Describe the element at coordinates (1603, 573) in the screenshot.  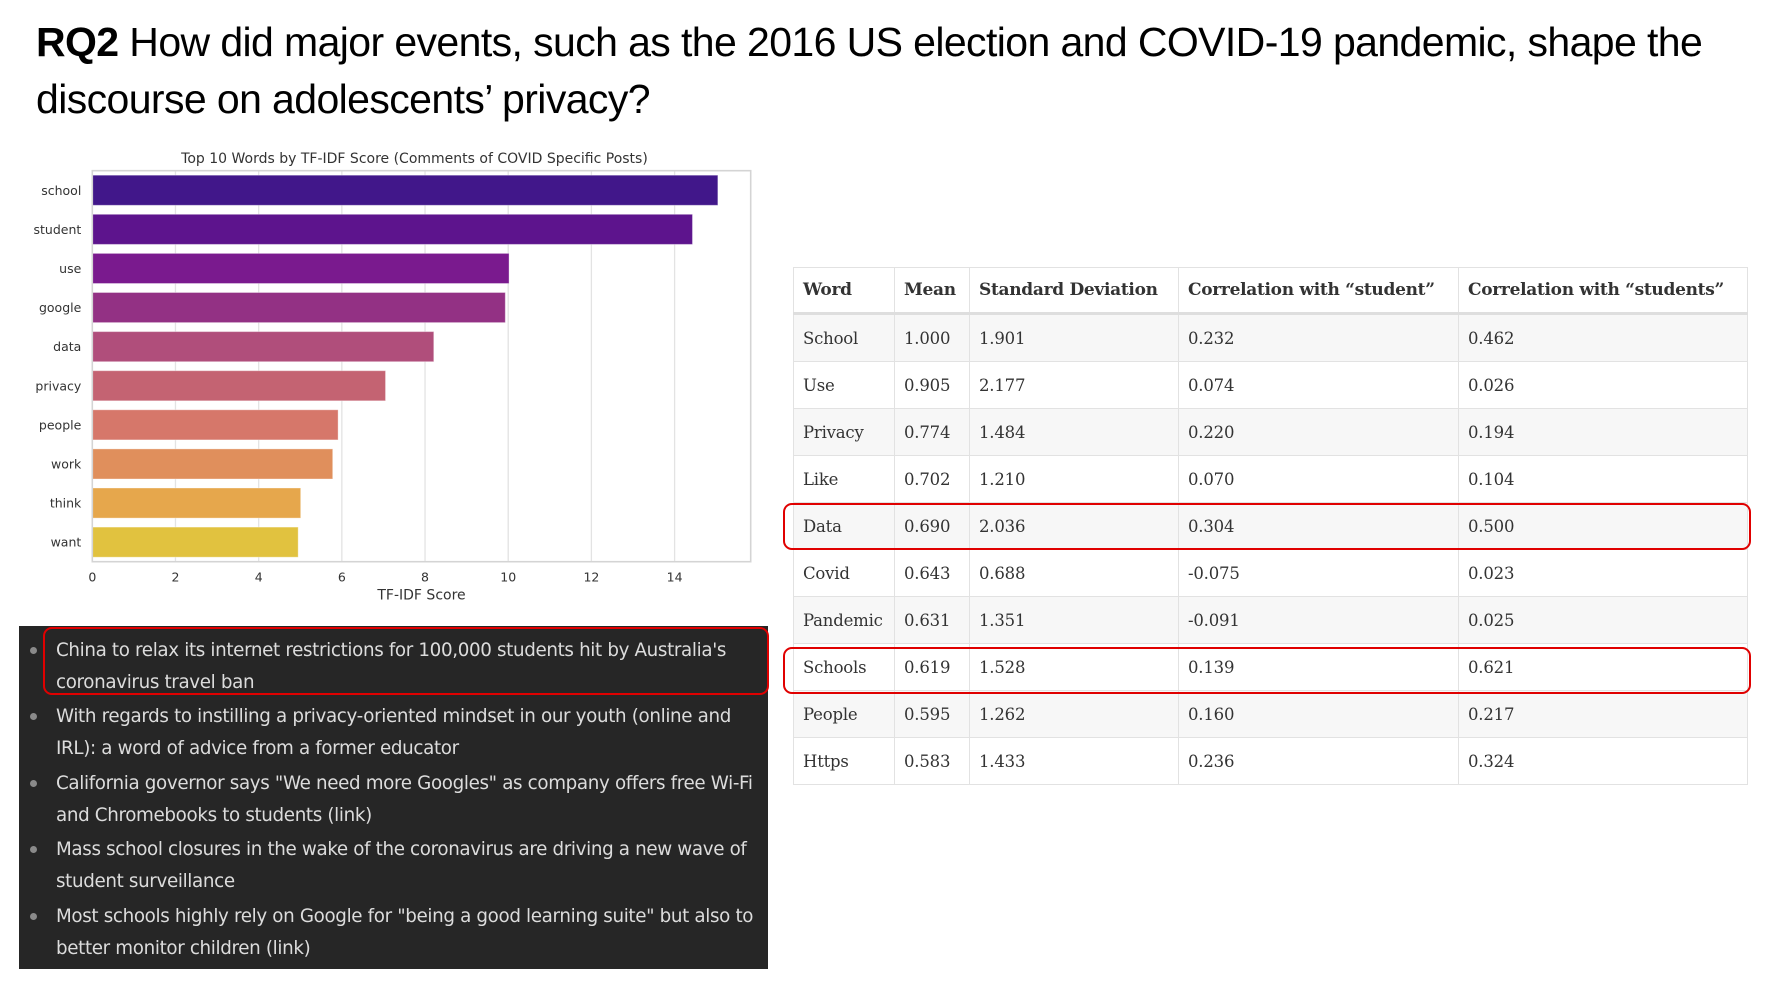
I see `cell-correlation-students: 0.023` at that location.